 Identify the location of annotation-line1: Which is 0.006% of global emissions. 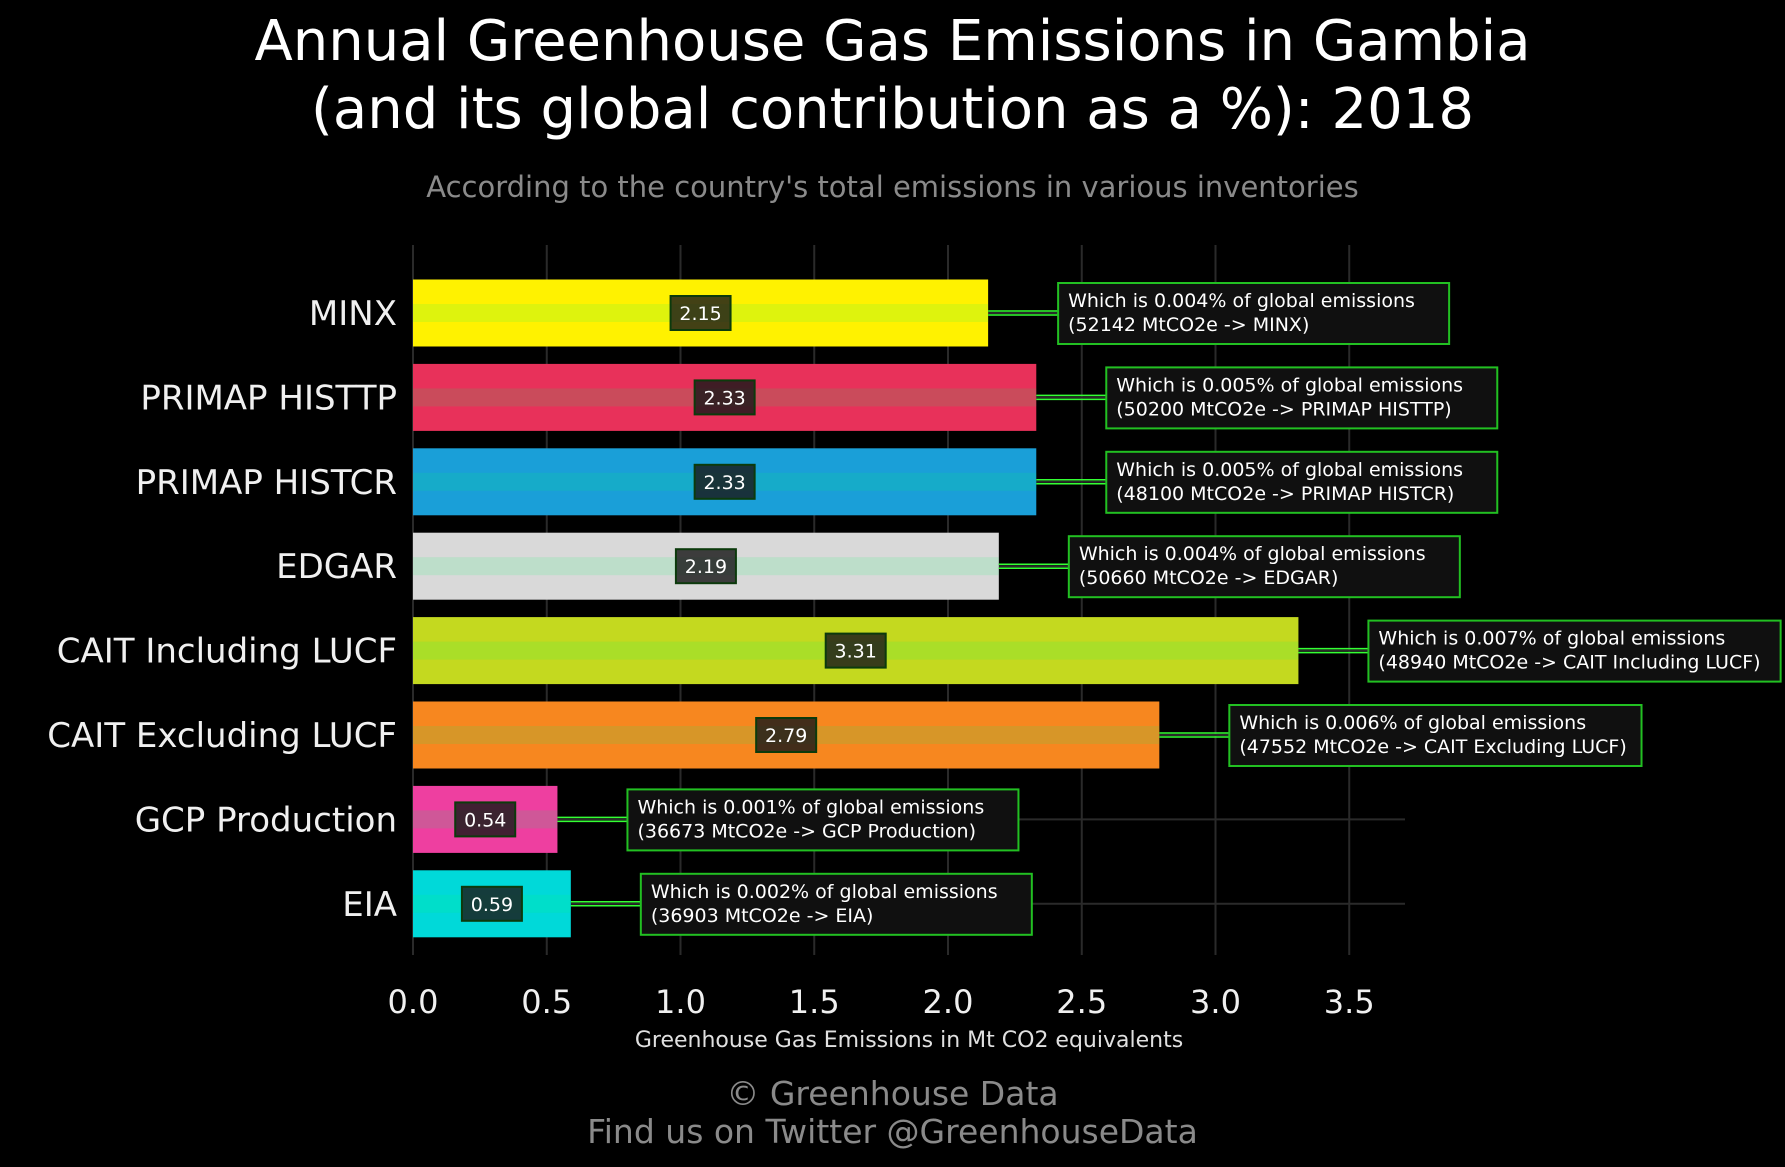
(1412, 723).